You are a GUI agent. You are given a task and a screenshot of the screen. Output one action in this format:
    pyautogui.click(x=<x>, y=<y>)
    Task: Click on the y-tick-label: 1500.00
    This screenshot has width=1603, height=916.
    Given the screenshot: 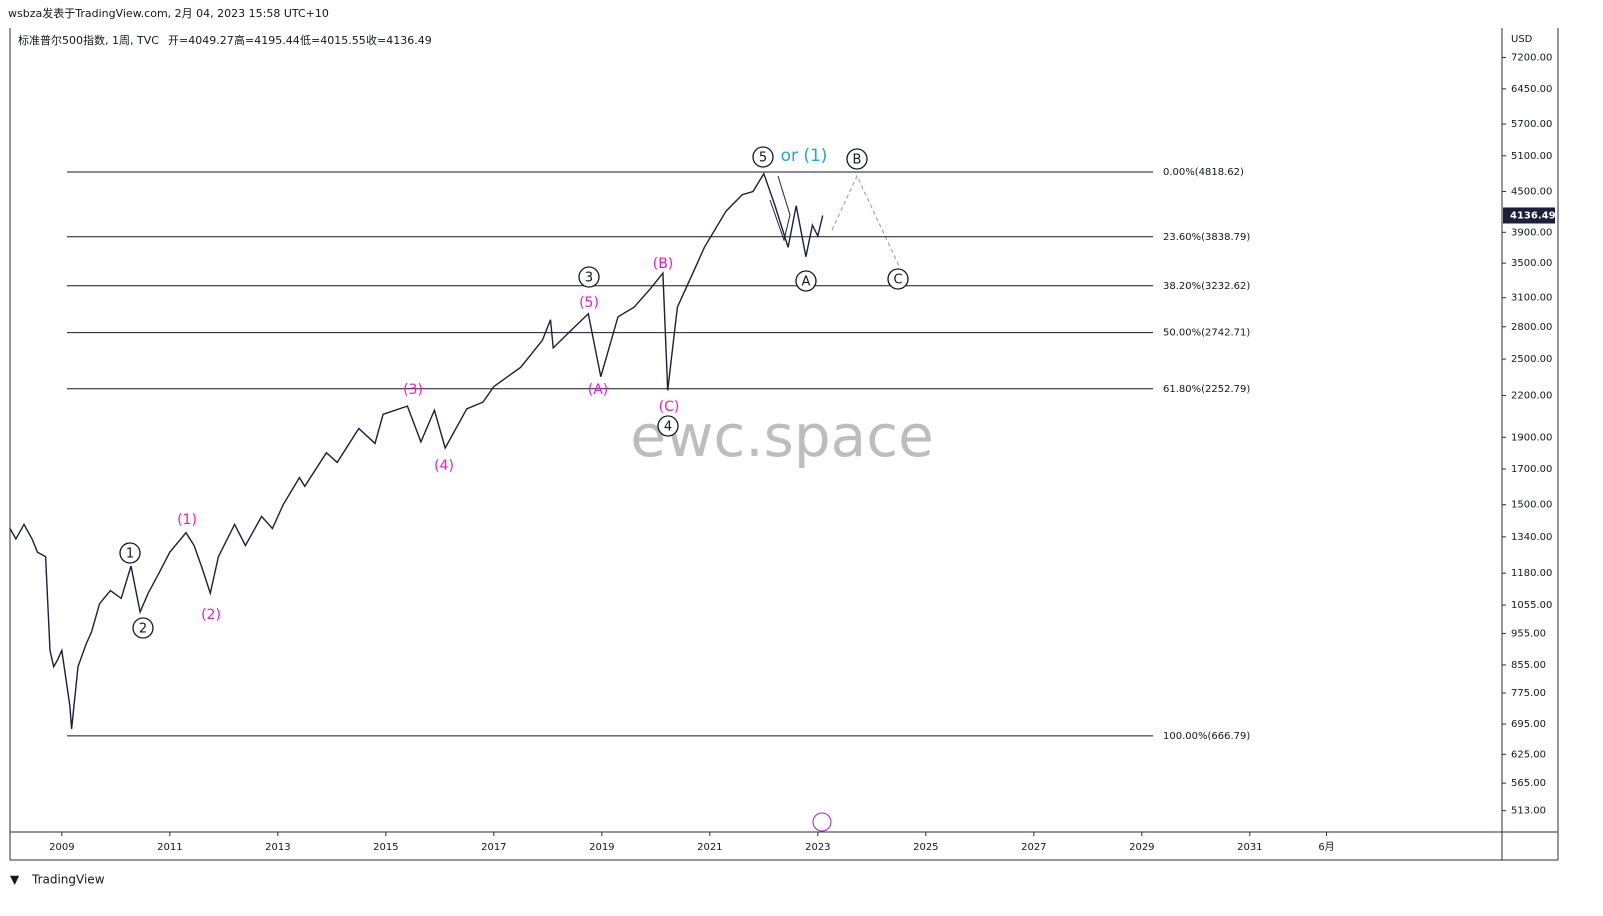 What is the action you would take?
    pyautogui.click(x=1531, y=505)
    